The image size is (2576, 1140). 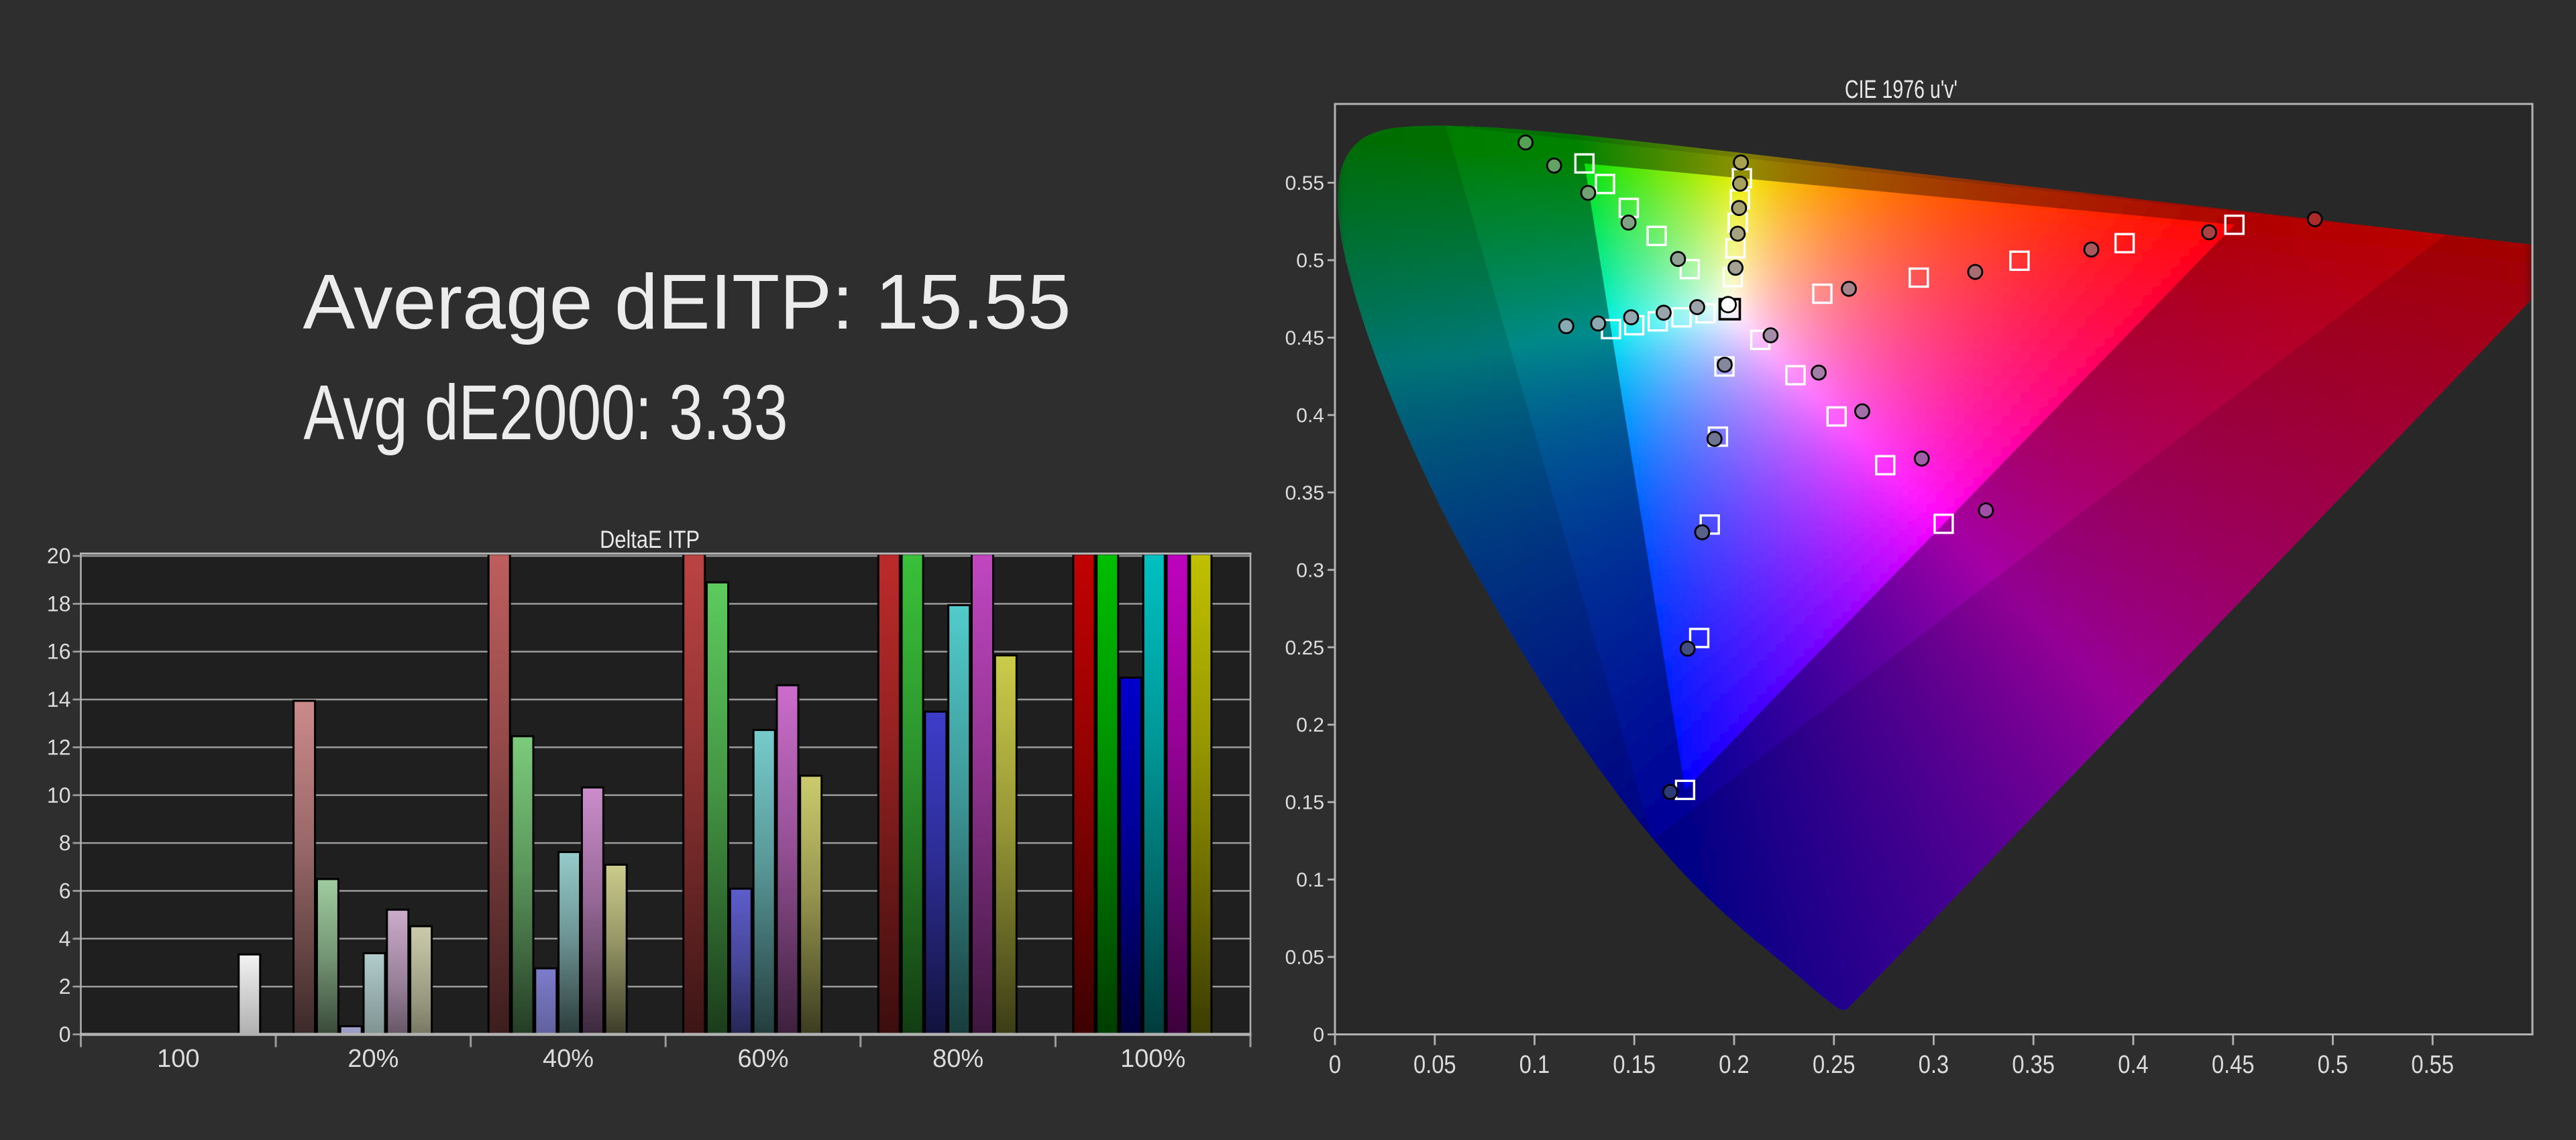 I want to click on svg-text: 20%, so click(x=372, y=1059).